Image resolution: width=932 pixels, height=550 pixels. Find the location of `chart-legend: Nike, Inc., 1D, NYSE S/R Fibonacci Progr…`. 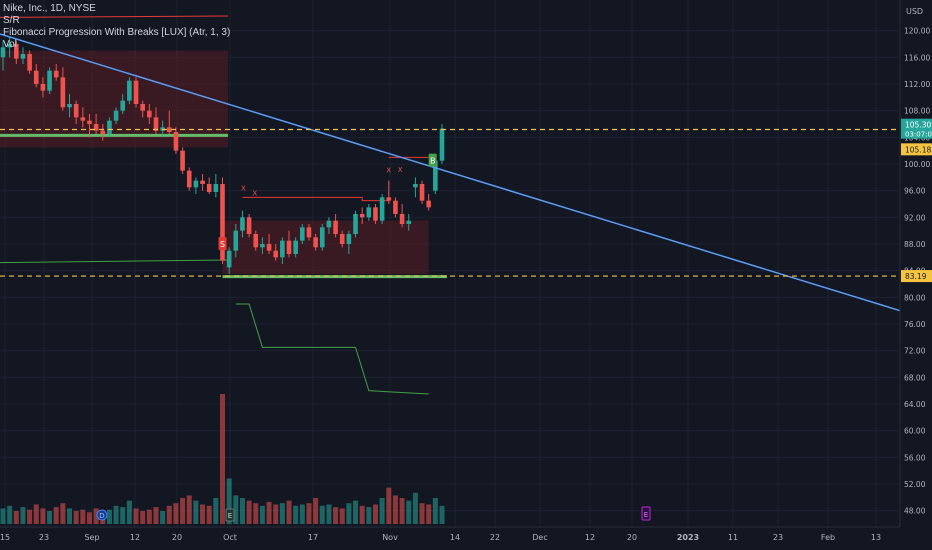

chart-legend: Nike, Inc., 1D, NYSE S/R Fibonacci Progr… is located at coordinates (116, 27).